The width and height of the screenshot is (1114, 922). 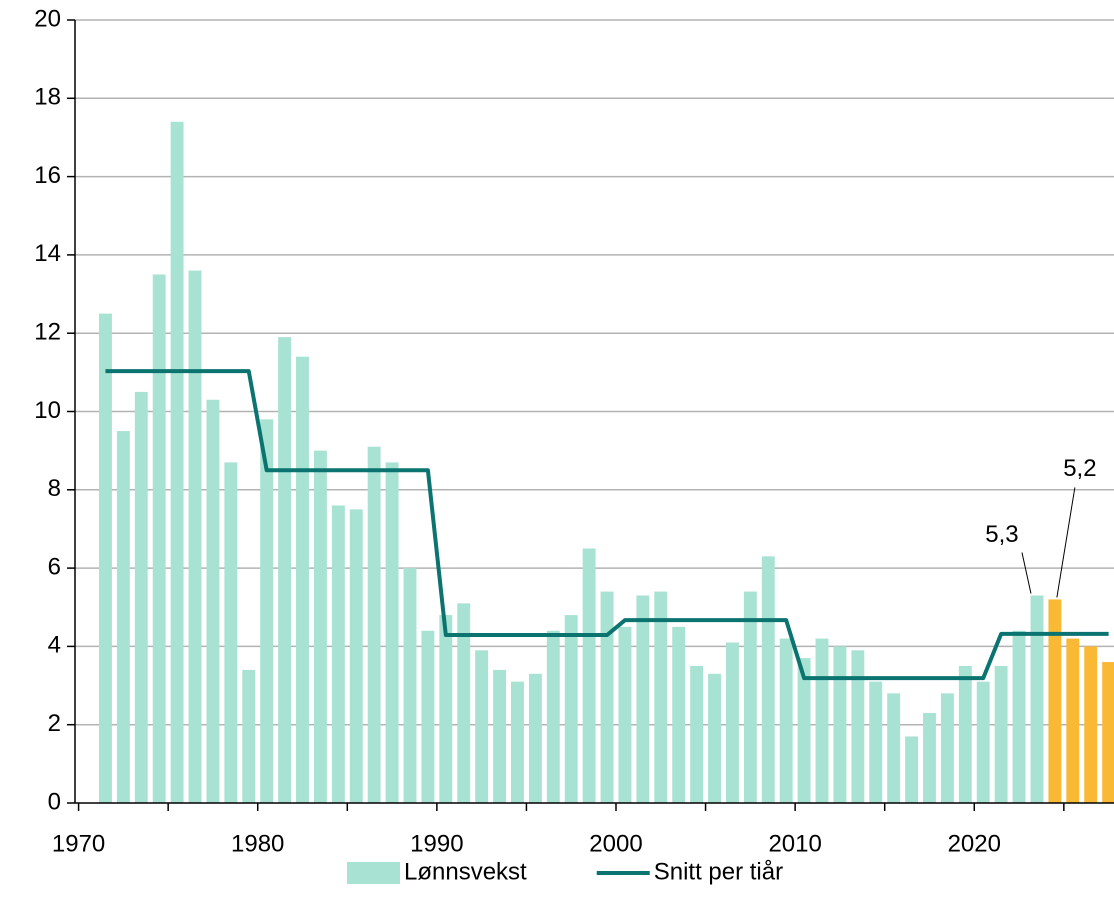 I want to click on y-tick-label: 8, so click(x=54, y=488).